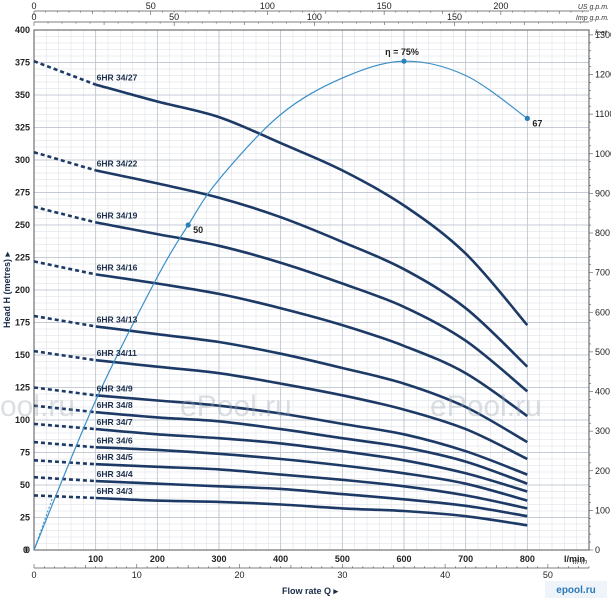  Describe the element at coordinates (22, 128) in the screenshot. I see `y-tick-label: 325` at that location.